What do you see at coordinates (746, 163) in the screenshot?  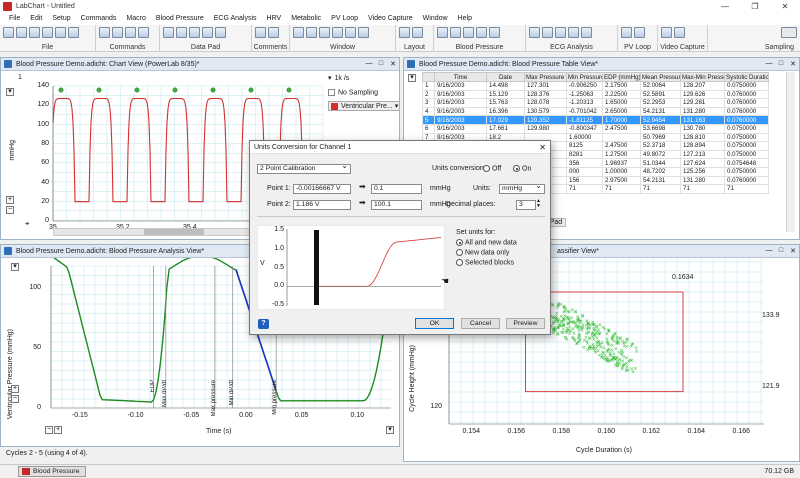 I see `table-cell: 0.0754648` at bounding box center [746, 163].